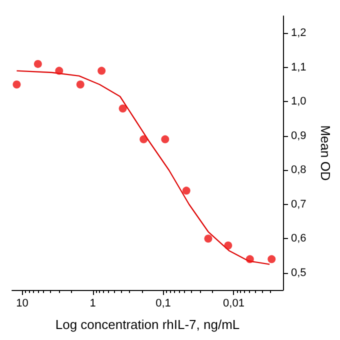 The height and width of the screenshot is (340, 340). What do you see at coordinates (325, 153) in the screenshot?
I see `y-axis-title: Mean OD` at bounding box center [325, 153].